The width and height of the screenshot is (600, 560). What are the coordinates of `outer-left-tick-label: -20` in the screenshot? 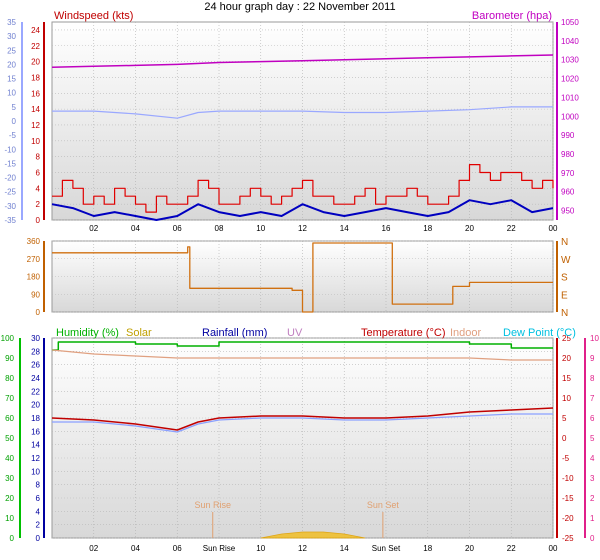 It's located at (10, 178).